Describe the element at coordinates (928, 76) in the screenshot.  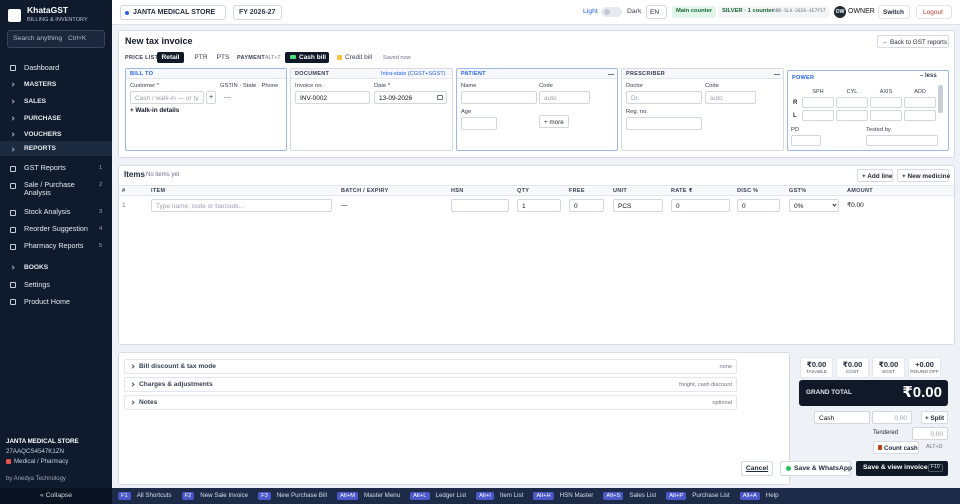
I see `less-button: – less` at that location.